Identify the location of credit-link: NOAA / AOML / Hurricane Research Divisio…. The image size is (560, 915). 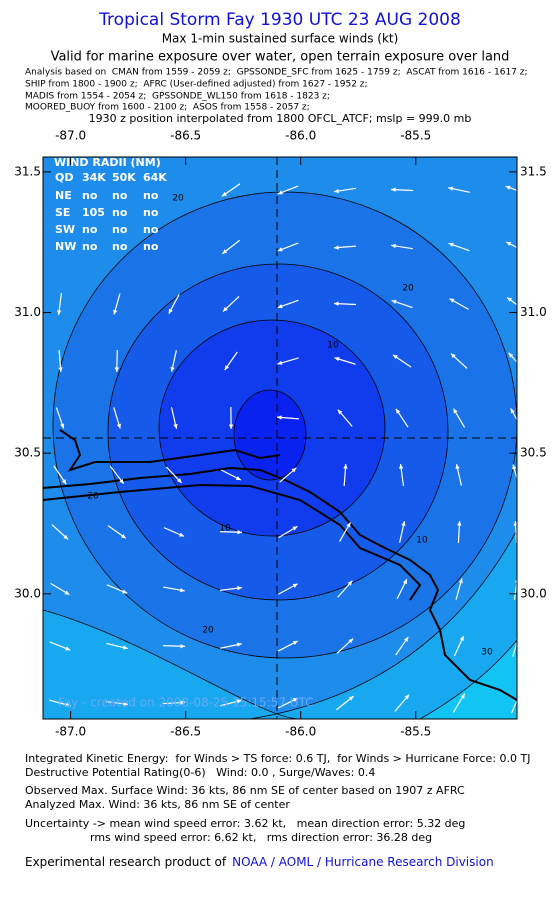
(363, 862).